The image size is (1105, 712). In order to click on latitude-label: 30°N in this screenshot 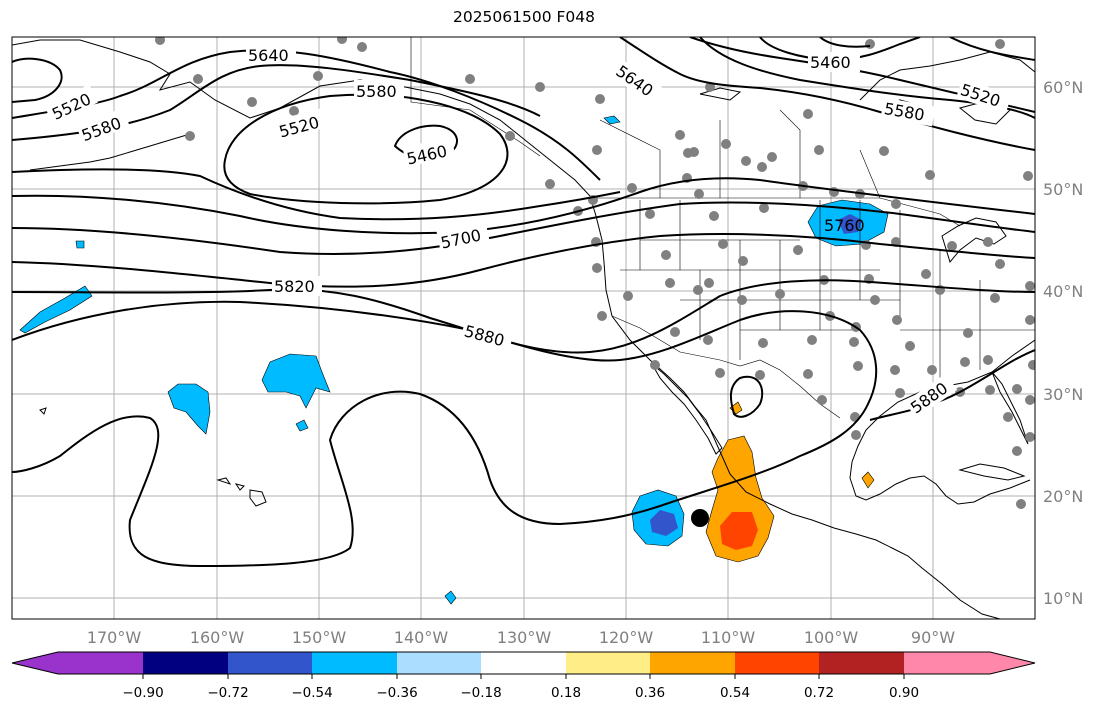, I will do `click(1063, 394)`.